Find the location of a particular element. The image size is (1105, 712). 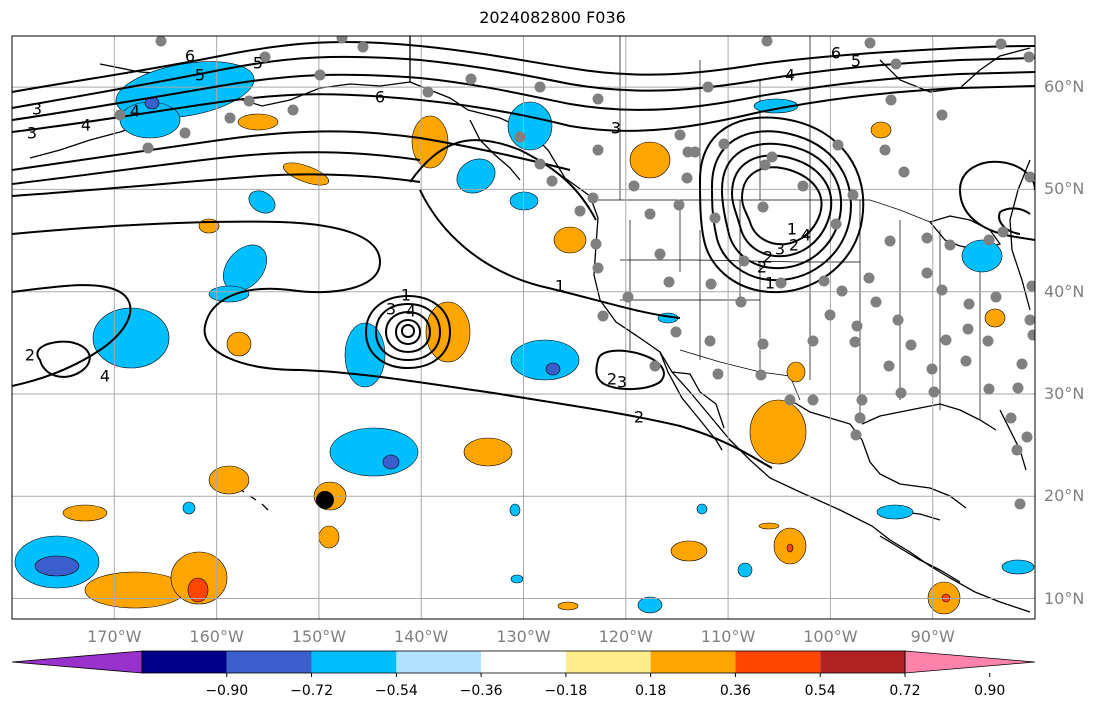

contour-value-label: 5 is located at coordinates (258, 63).